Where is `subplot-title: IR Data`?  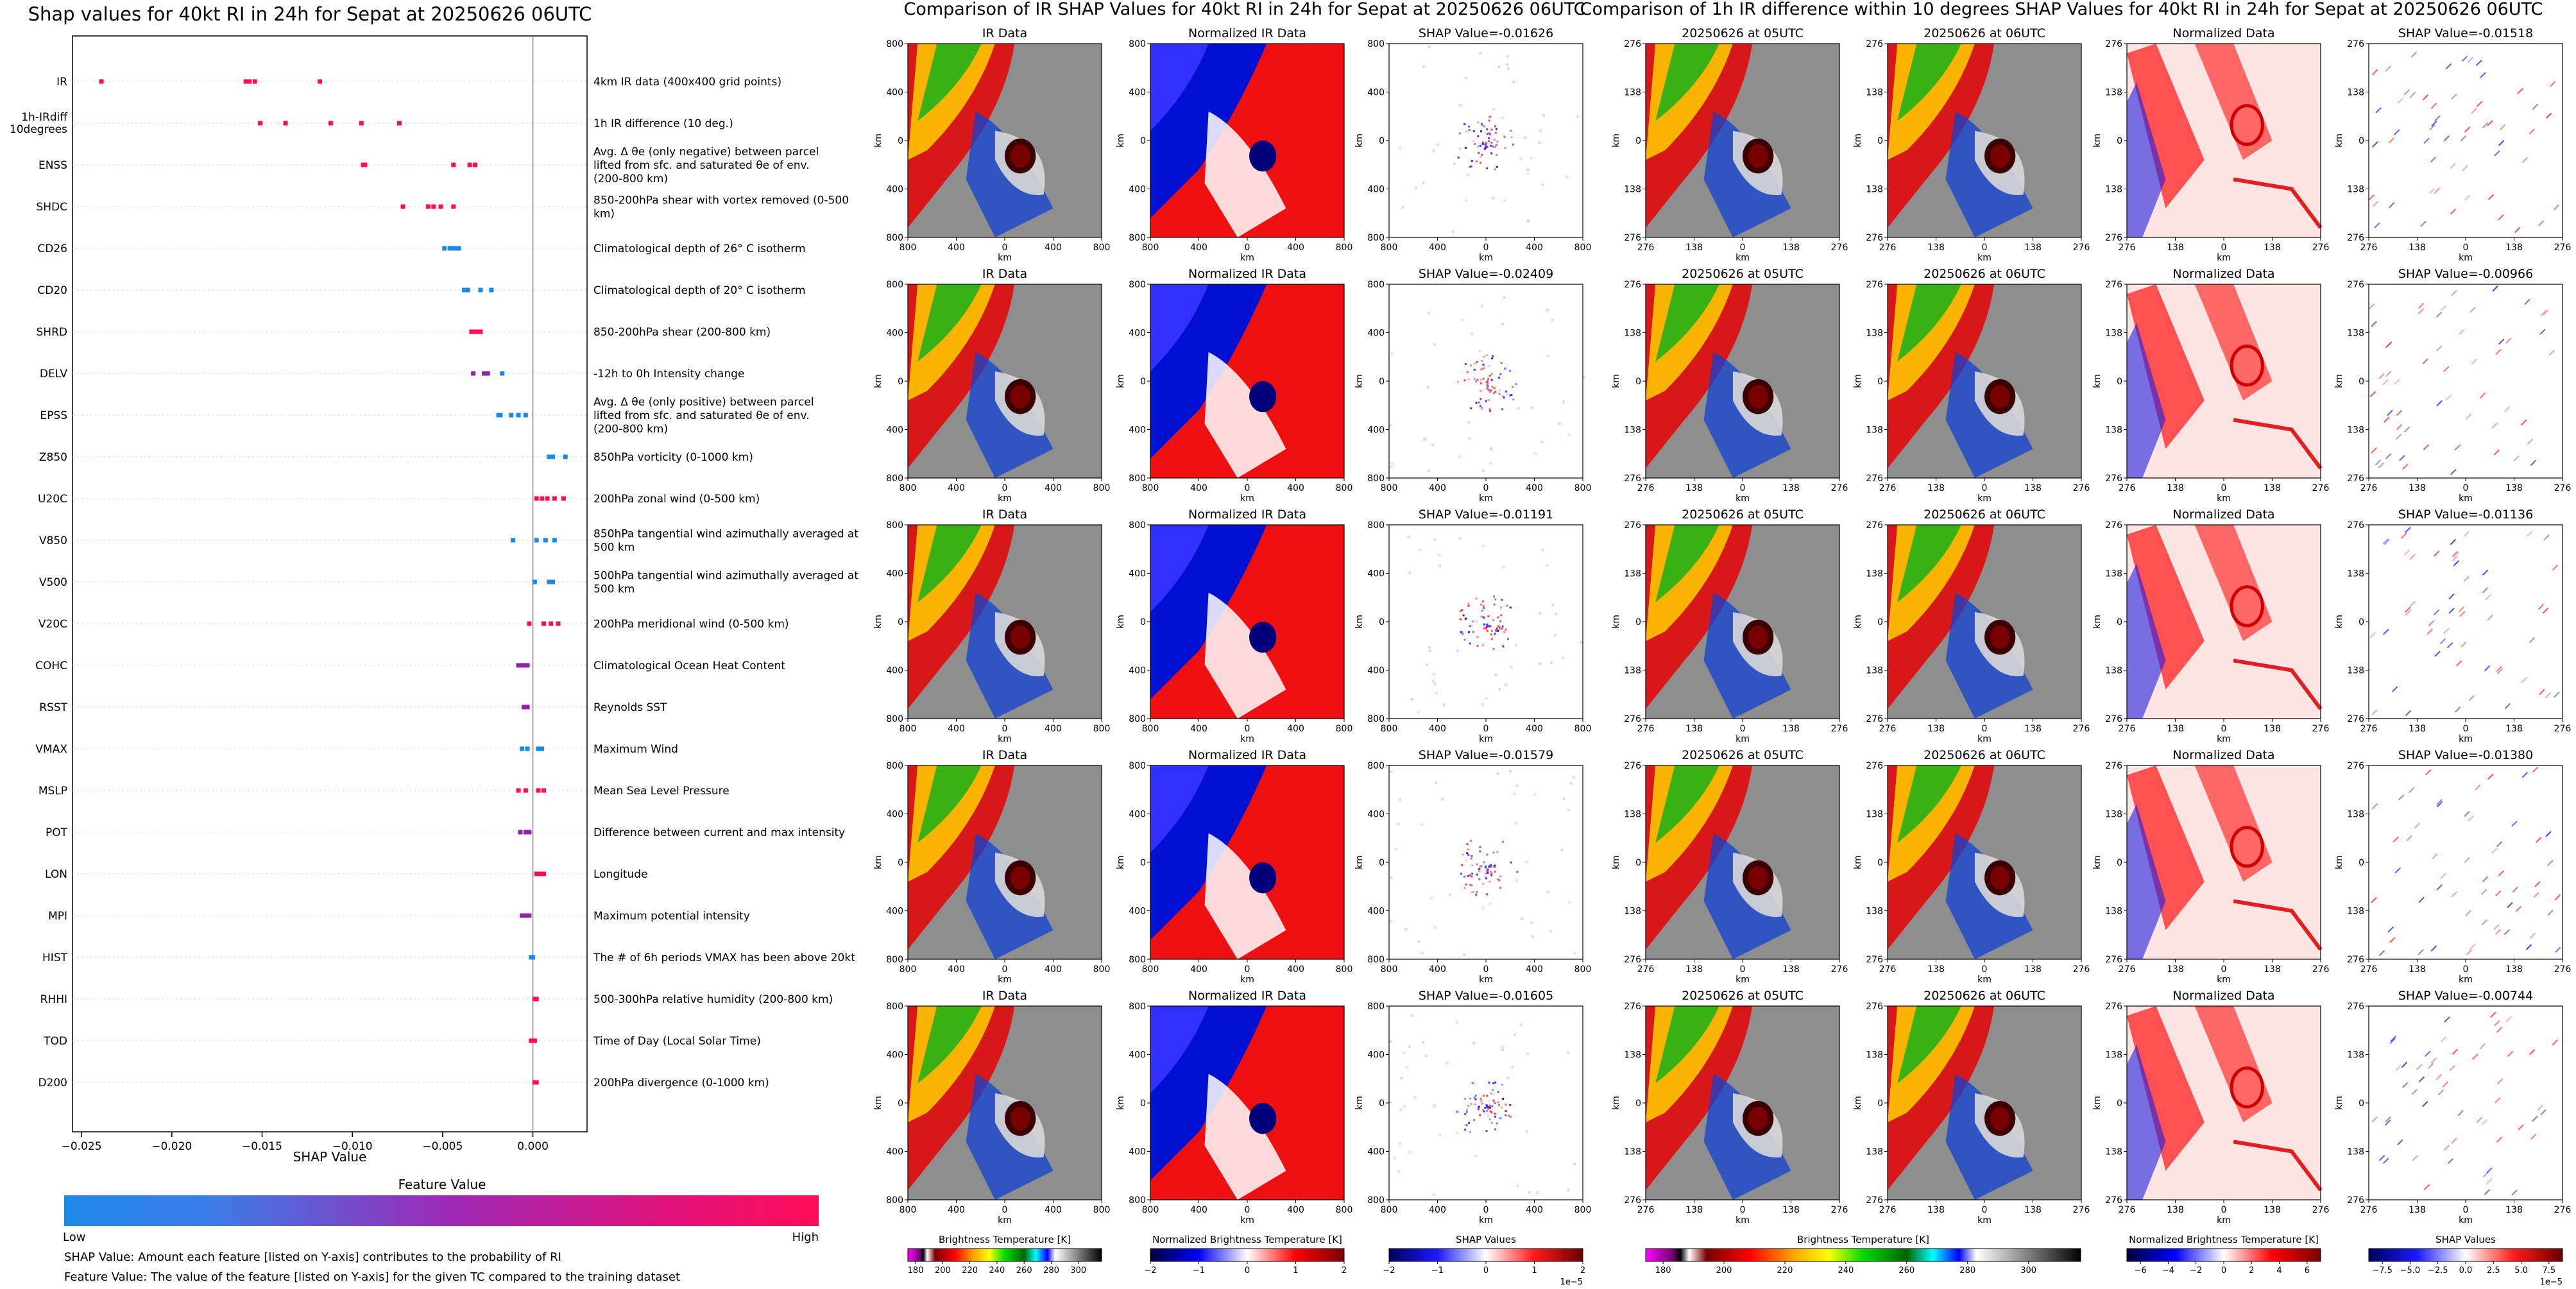
subplot-title: IR Data is located at coordinates (1005, 33).